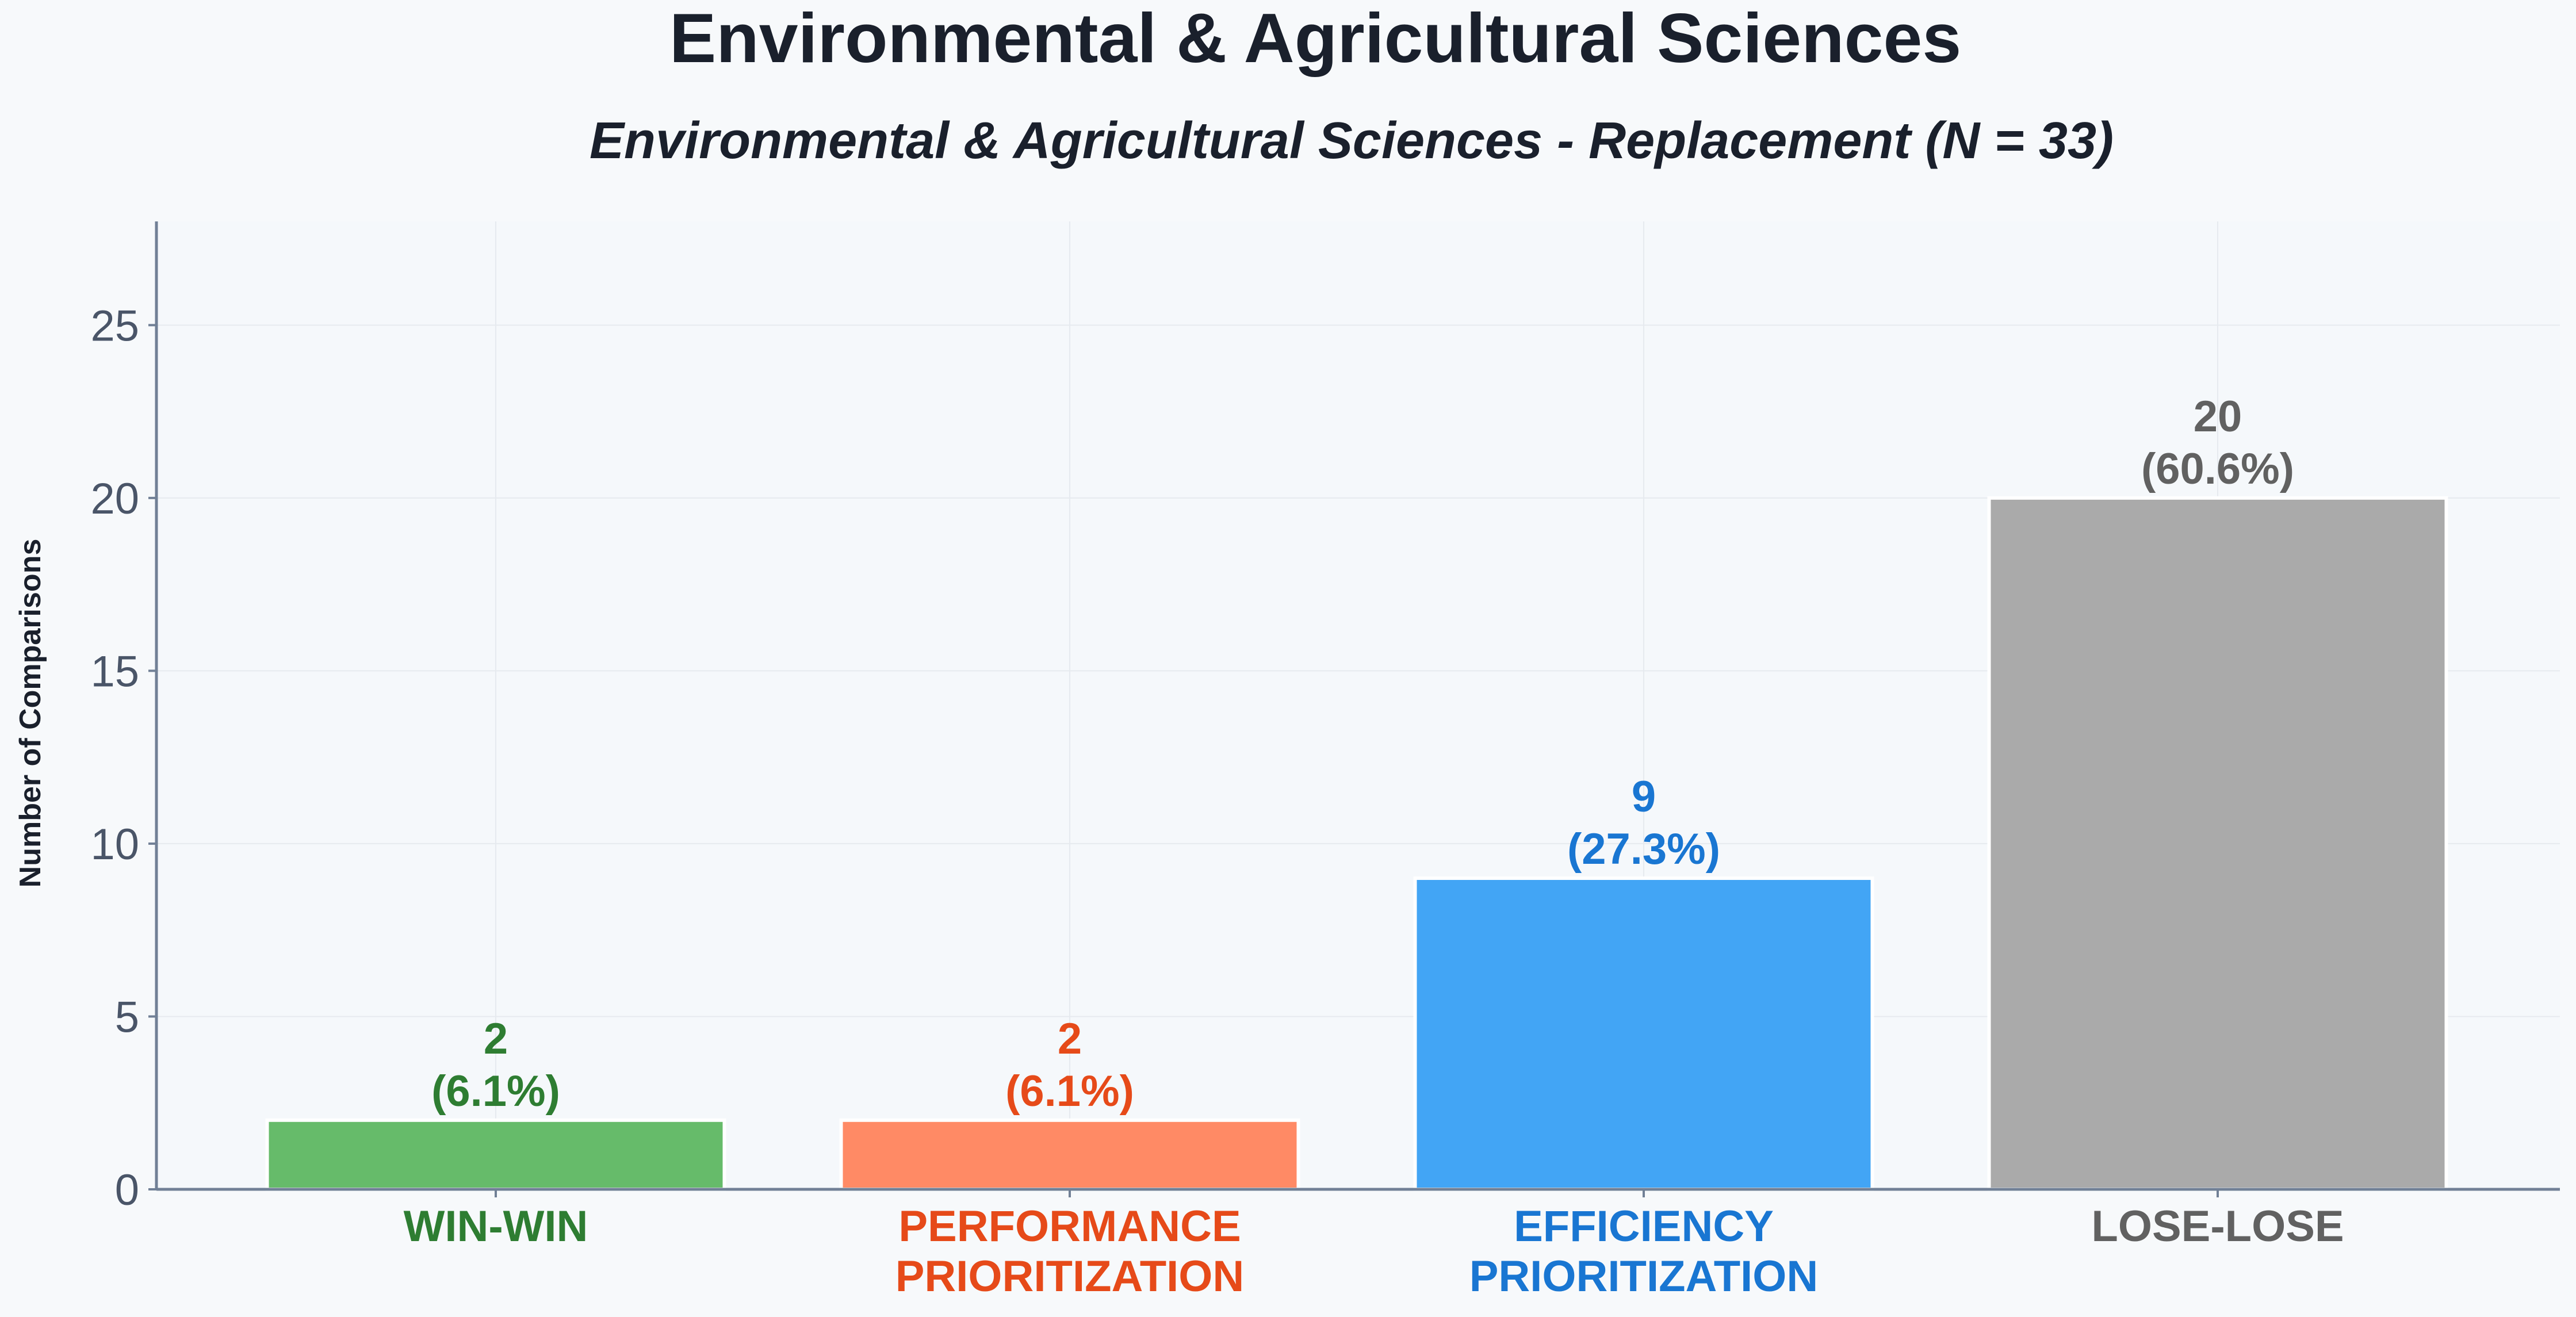 This screenshot has height=1317, width=2576. What do you see at coordinates (114, 671) in the screenshot?
I see `y-tick-label: 15` at bounding box center [114, 671].